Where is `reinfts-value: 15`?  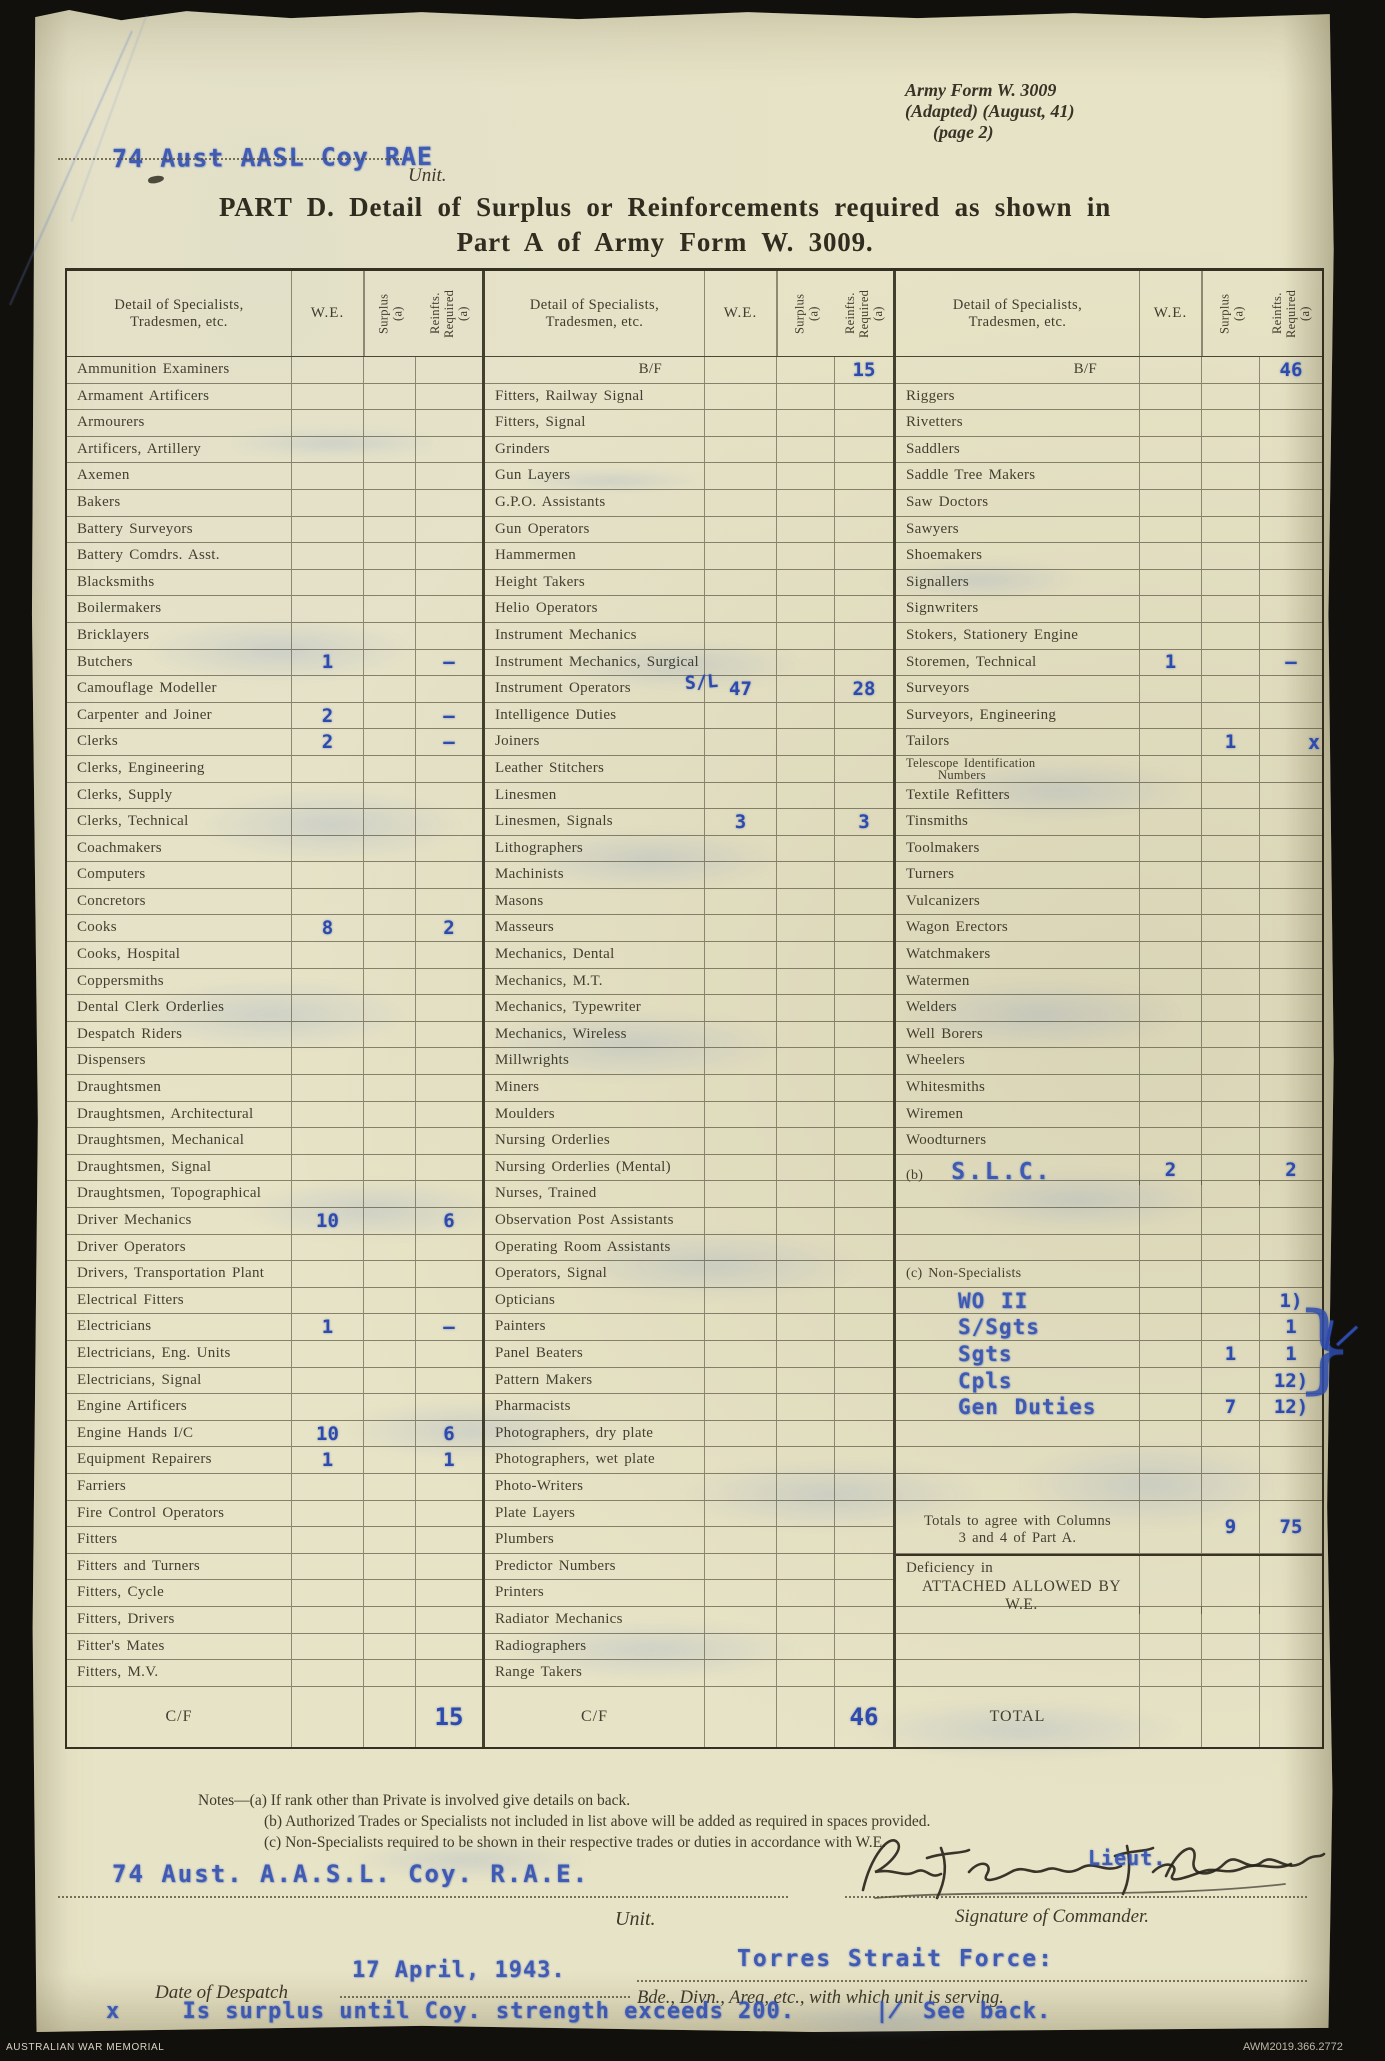
reinfts-value: 15 is located at coordinates (864, 369).